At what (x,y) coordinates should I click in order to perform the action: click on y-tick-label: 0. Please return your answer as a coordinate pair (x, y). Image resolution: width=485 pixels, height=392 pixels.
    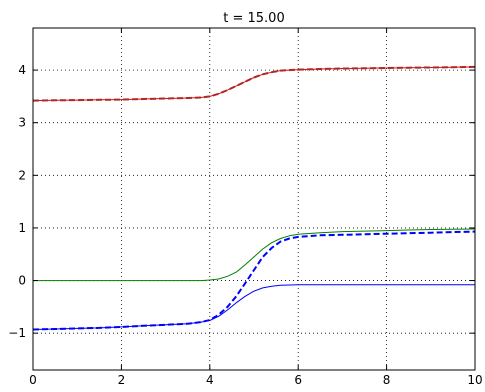
    Looking at the image, I should click on (22, 281).